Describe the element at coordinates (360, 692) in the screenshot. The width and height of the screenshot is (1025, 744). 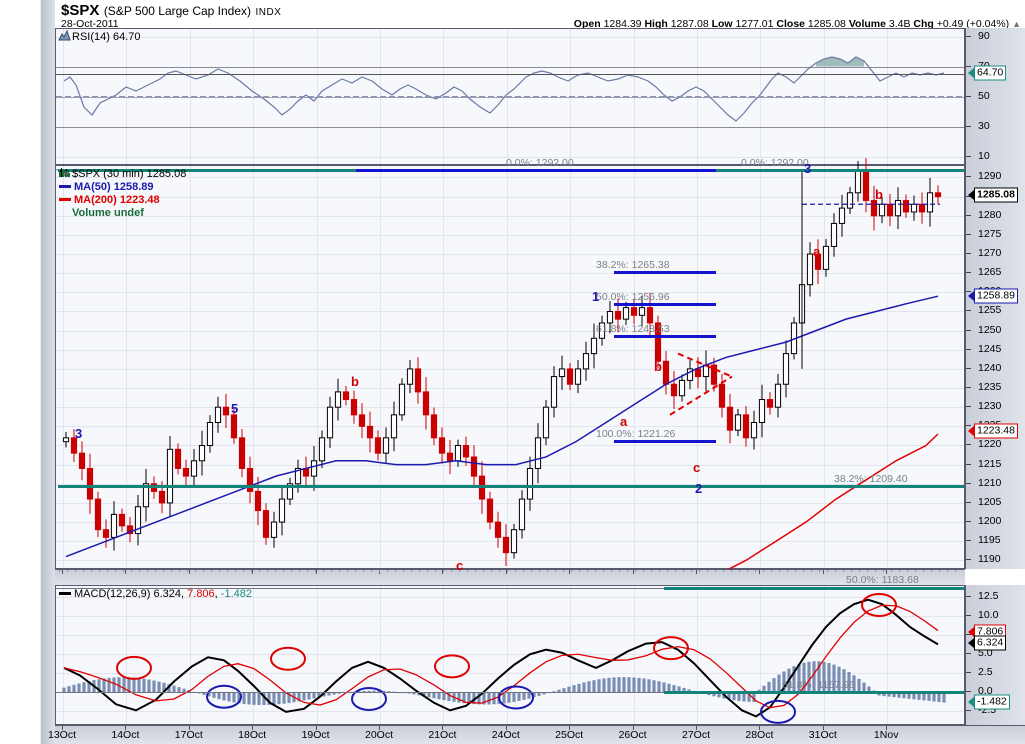
I see `macd-fib-extension-line` at that location.